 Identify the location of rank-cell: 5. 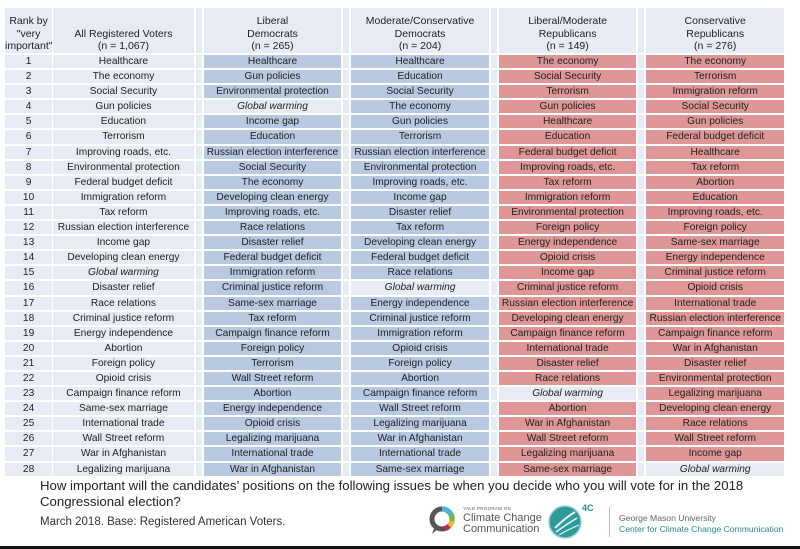
(29, 123).